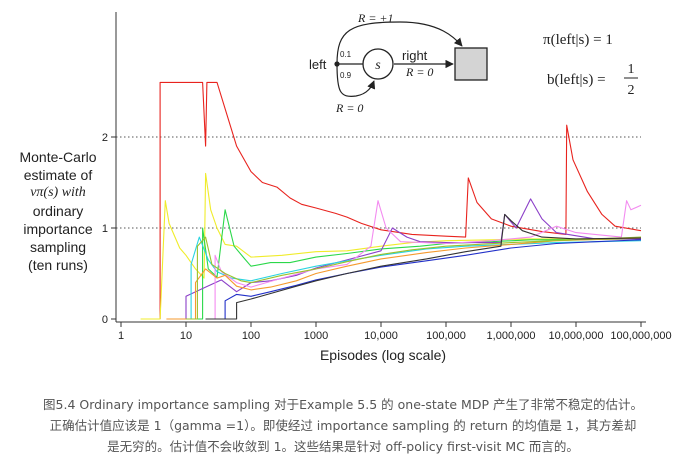 The height and width of the screenshot is (459, 686). I want to click on y-axis-label-line: vπ(s) with, so click(58, 192).